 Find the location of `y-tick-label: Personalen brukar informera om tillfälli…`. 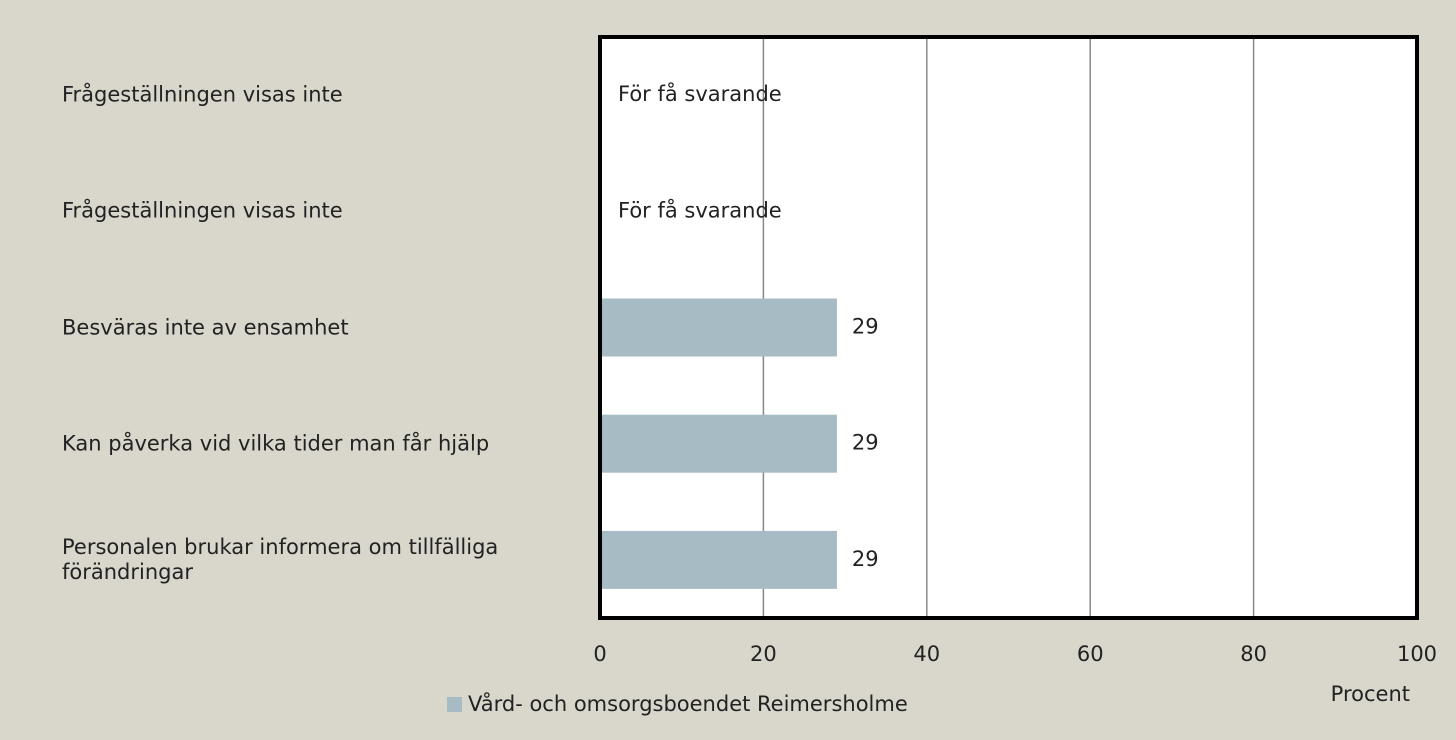

y-tick-label: Personalen brukar informera om tillfälli… is located at coordinates (280, 559).